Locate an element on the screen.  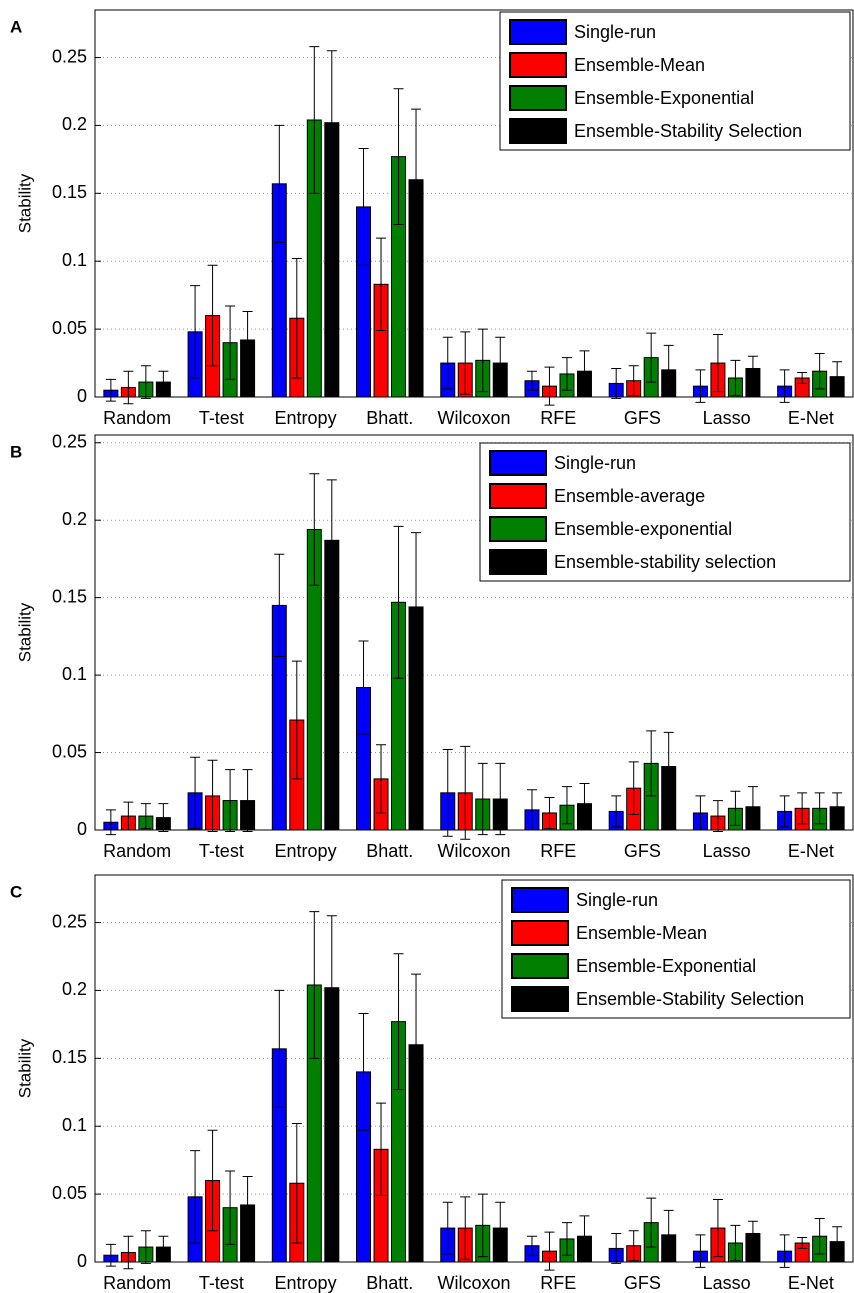
legend-label: Ensemble-average is located at coordinates (629, 496).